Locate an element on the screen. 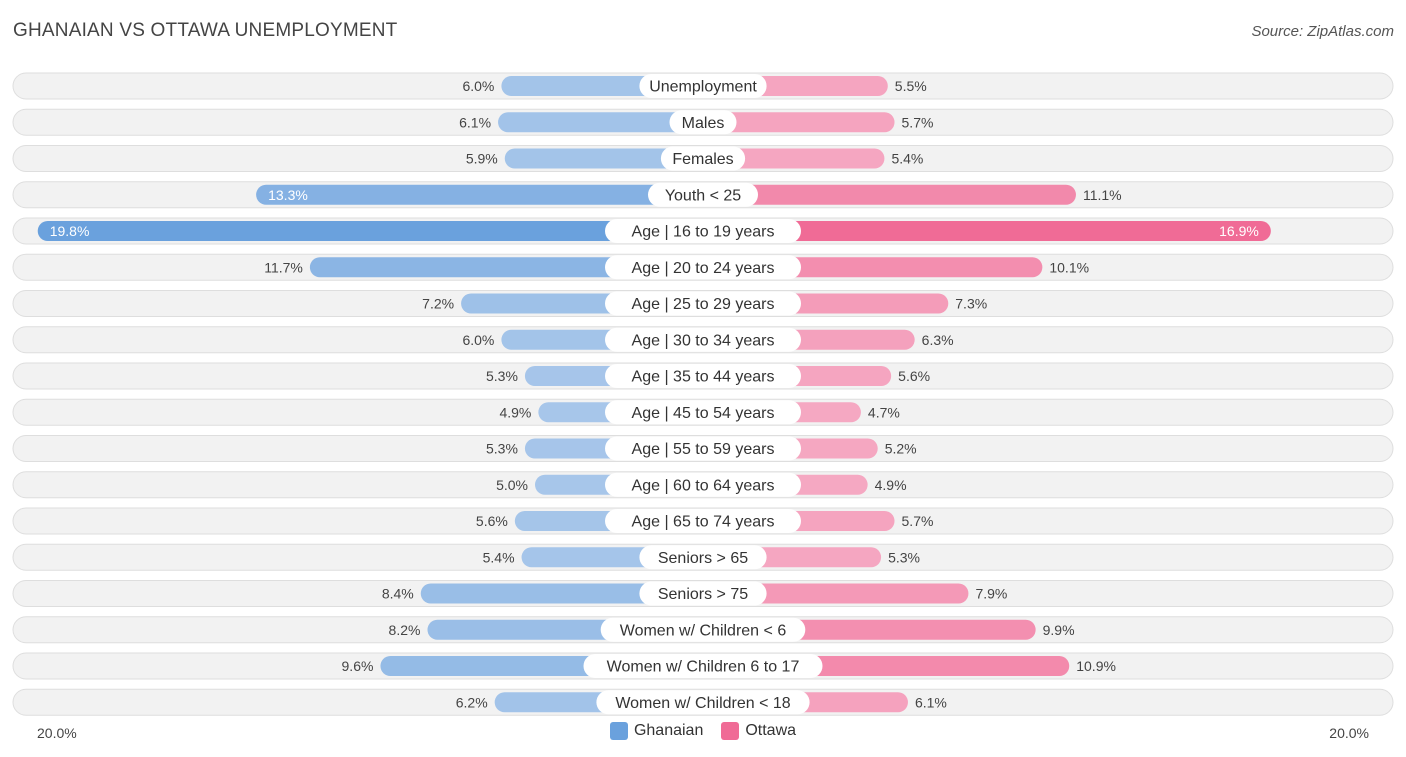 Image resolution: width=1406 pixels, height=757 pixels. category-label: Youth < 25 is located at coordinates (703, 195).